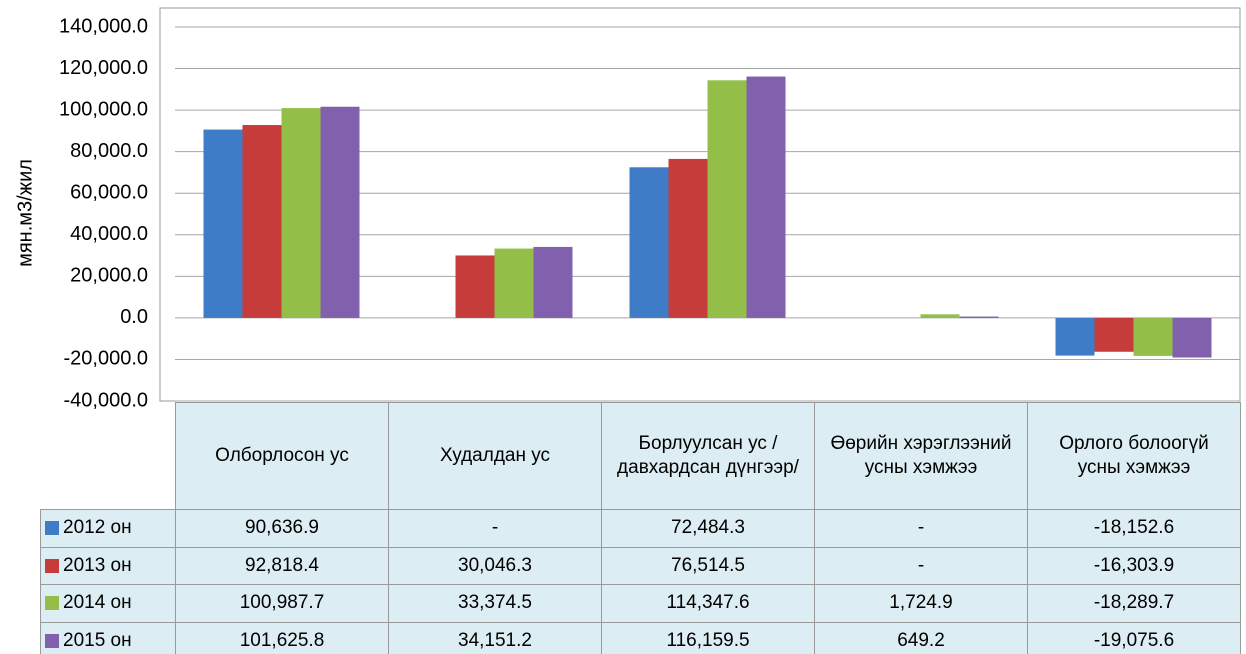 The width and height of the screenshot is (1246, 654). I want to click on y-tick-label: 0.0, so click(134, 317).